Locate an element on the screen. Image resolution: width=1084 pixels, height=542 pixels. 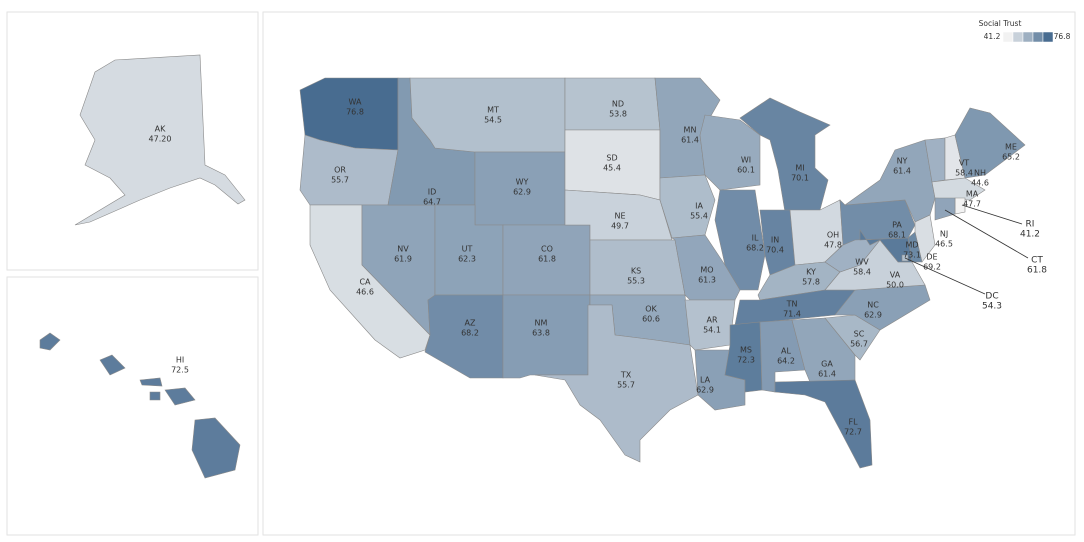
state-abbr: NJ is located at coordinates (944, 234).